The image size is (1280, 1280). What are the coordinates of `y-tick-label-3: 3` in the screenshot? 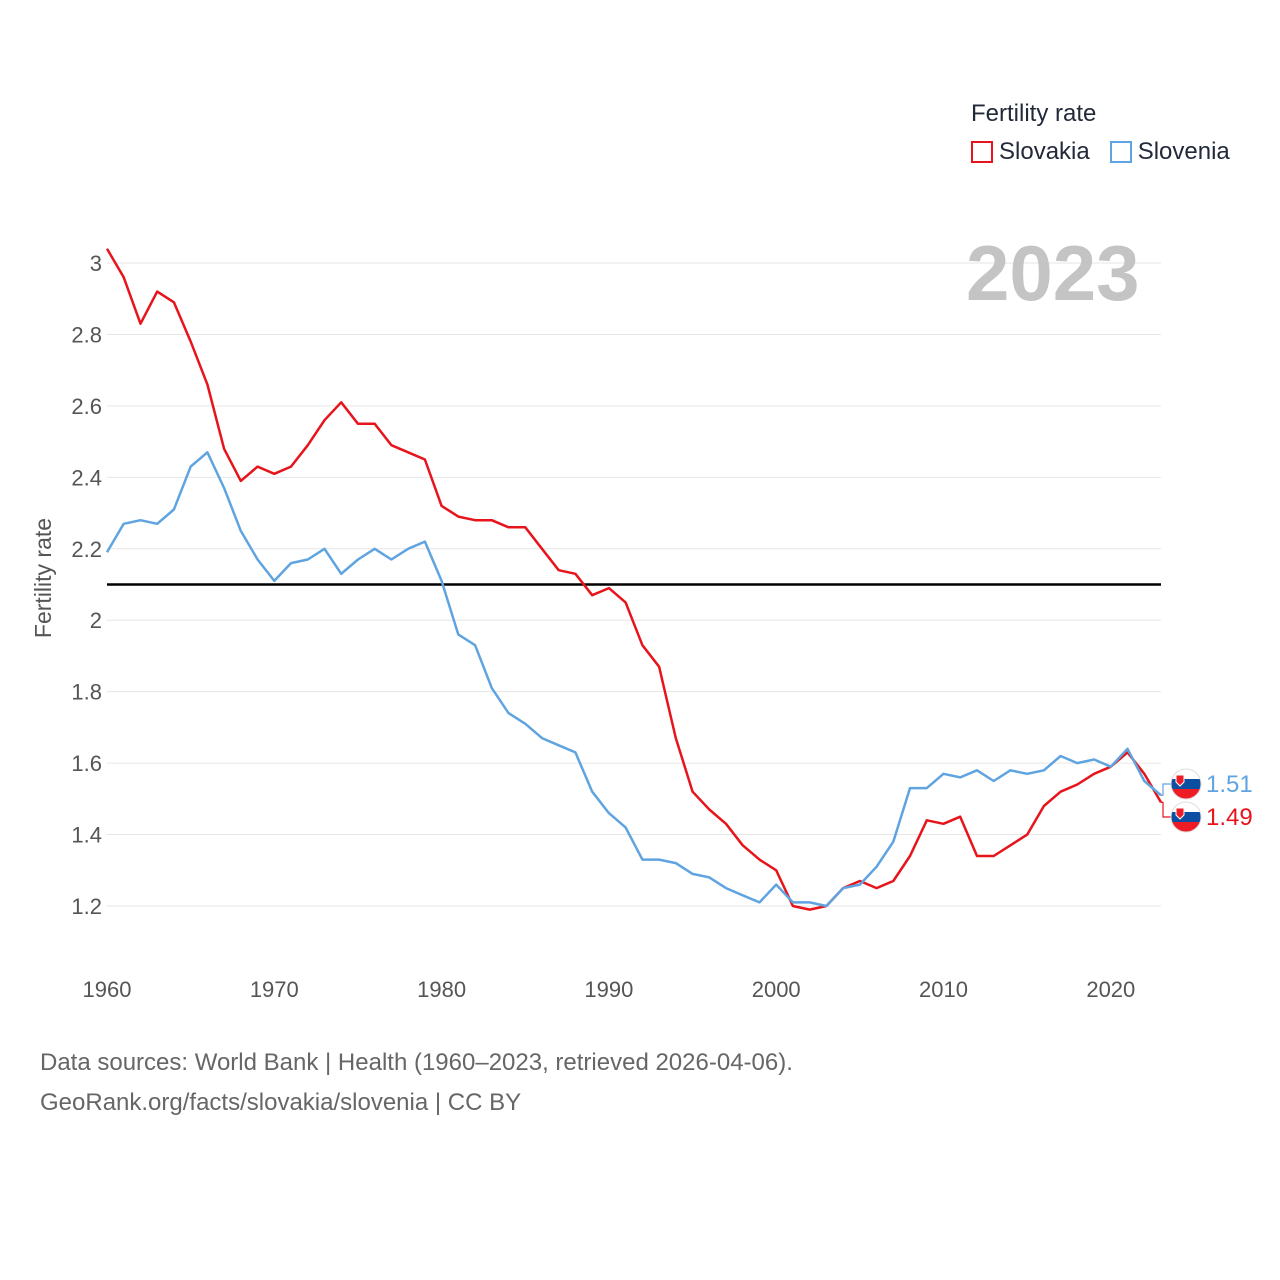 It's located at (96, 263).